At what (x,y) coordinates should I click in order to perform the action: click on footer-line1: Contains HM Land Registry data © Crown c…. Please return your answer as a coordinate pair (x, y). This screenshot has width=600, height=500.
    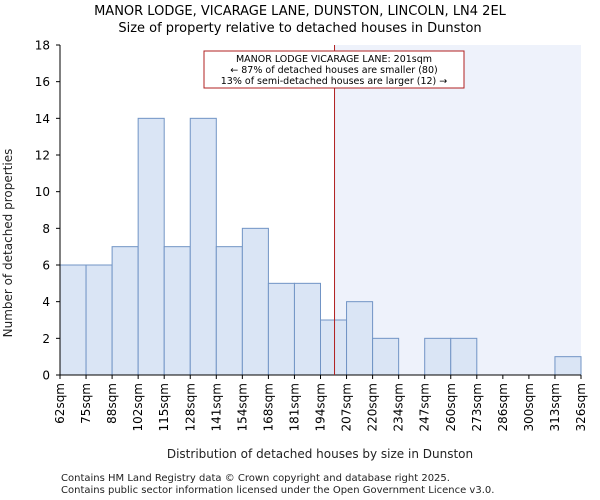
    Looking at the image, I should click on (255, 478).